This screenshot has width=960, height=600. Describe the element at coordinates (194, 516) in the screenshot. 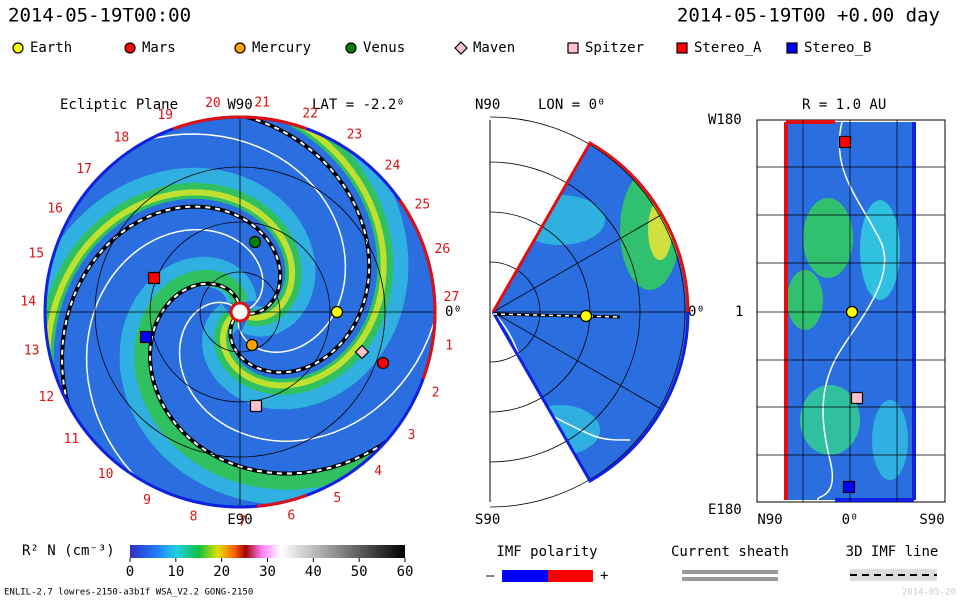

I see `carrington-label: 8` at that location.